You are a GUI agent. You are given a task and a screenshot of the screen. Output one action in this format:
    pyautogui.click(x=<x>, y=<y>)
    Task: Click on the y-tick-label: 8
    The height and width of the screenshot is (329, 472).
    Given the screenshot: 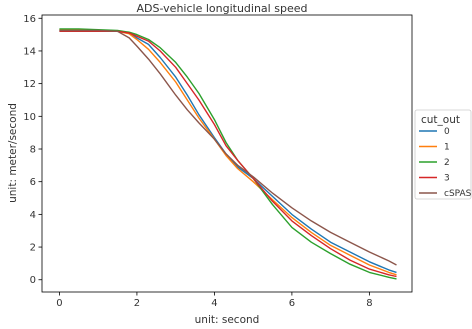 What is the action you would take?
    pyautogui.click(x=33, y=150)
    